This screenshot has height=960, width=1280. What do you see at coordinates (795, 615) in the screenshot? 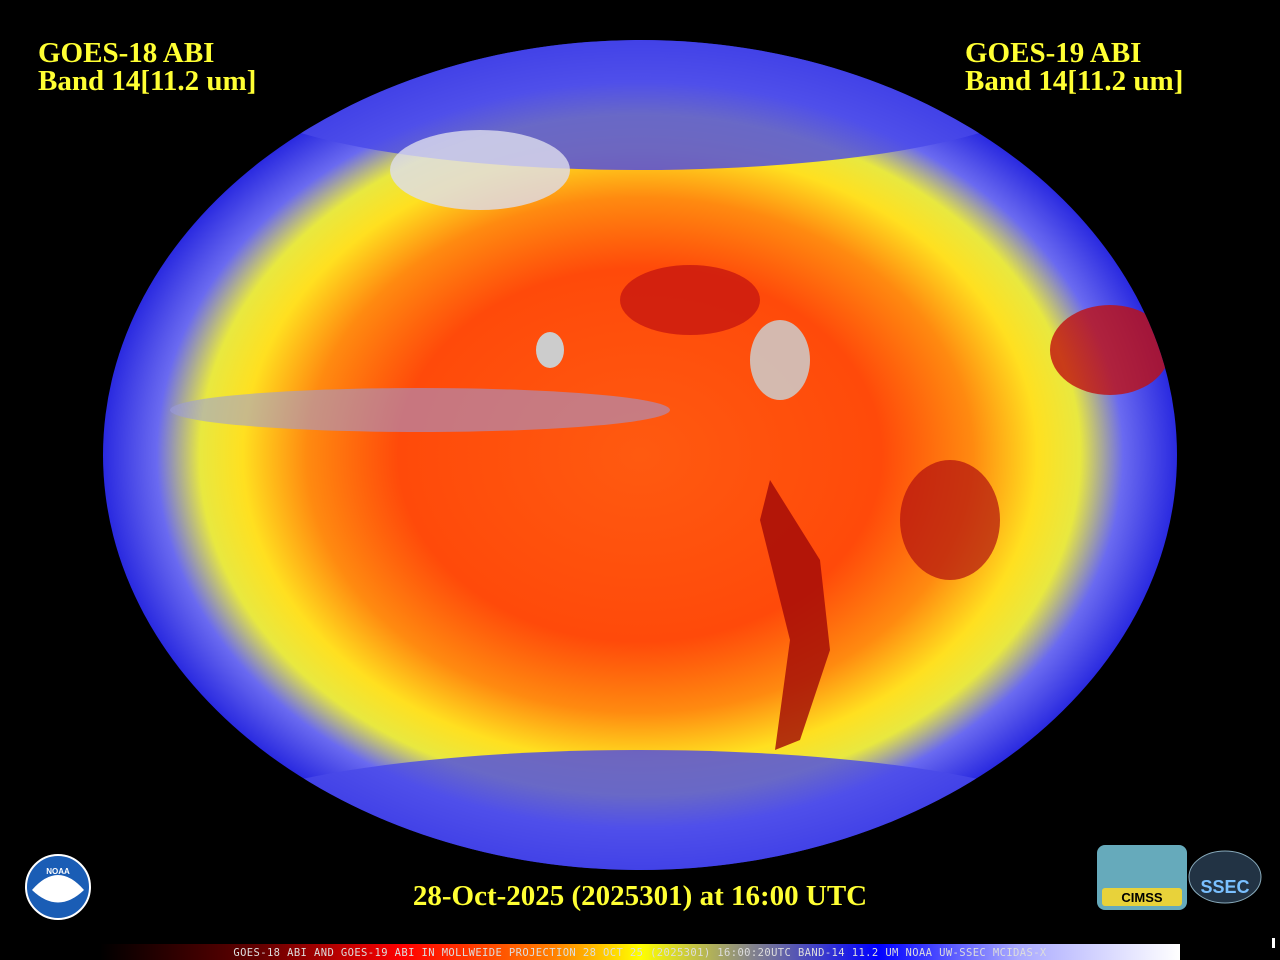
I see `land-hot` at bounding box center [795, 615].